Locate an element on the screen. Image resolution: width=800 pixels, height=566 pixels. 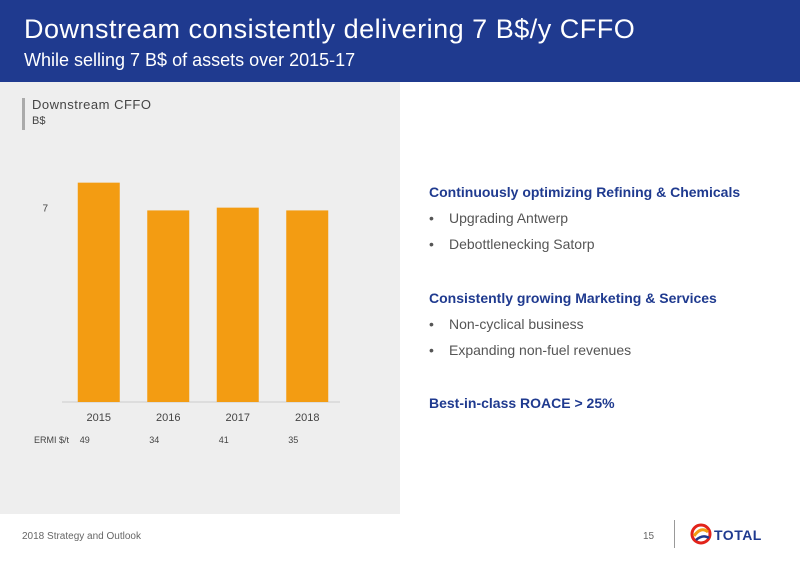
ermi-value: 41 is located at coordinates (224, 440).